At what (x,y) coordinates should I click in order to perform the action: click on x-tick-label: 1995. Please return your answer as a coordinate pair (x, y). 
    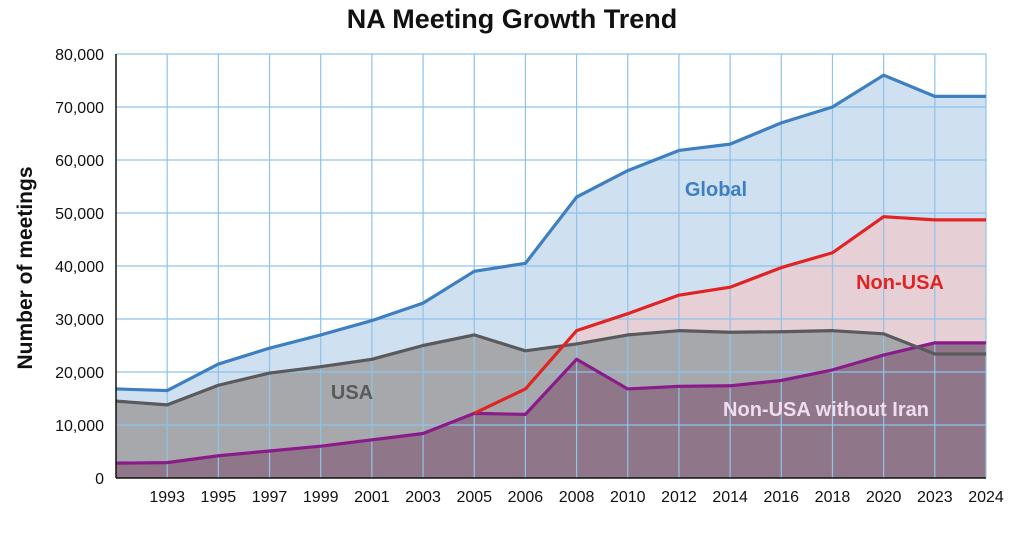
    Looking at the image, I should click on (219, 497).